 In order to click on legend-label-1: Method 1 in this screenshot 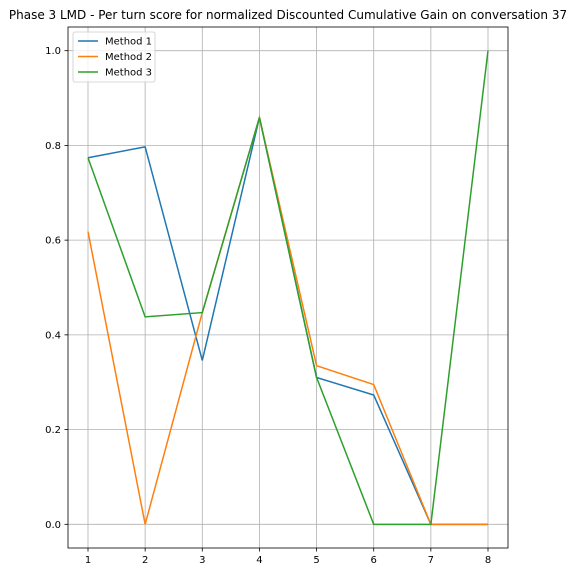, I will do `click(128, 42)`.